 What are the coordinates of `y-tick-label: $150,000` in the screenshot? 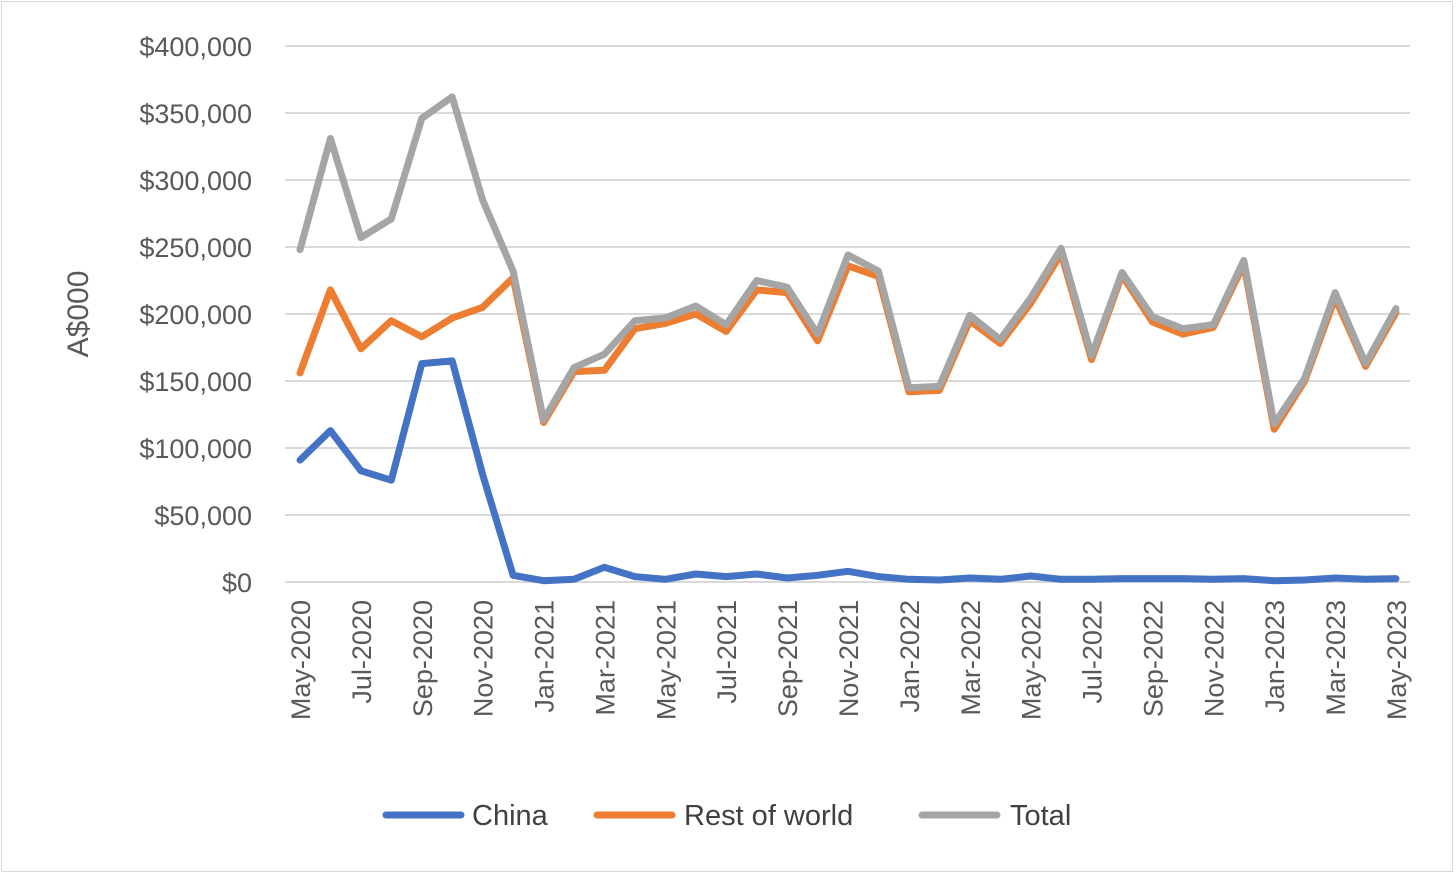 It's located at (195, 382).